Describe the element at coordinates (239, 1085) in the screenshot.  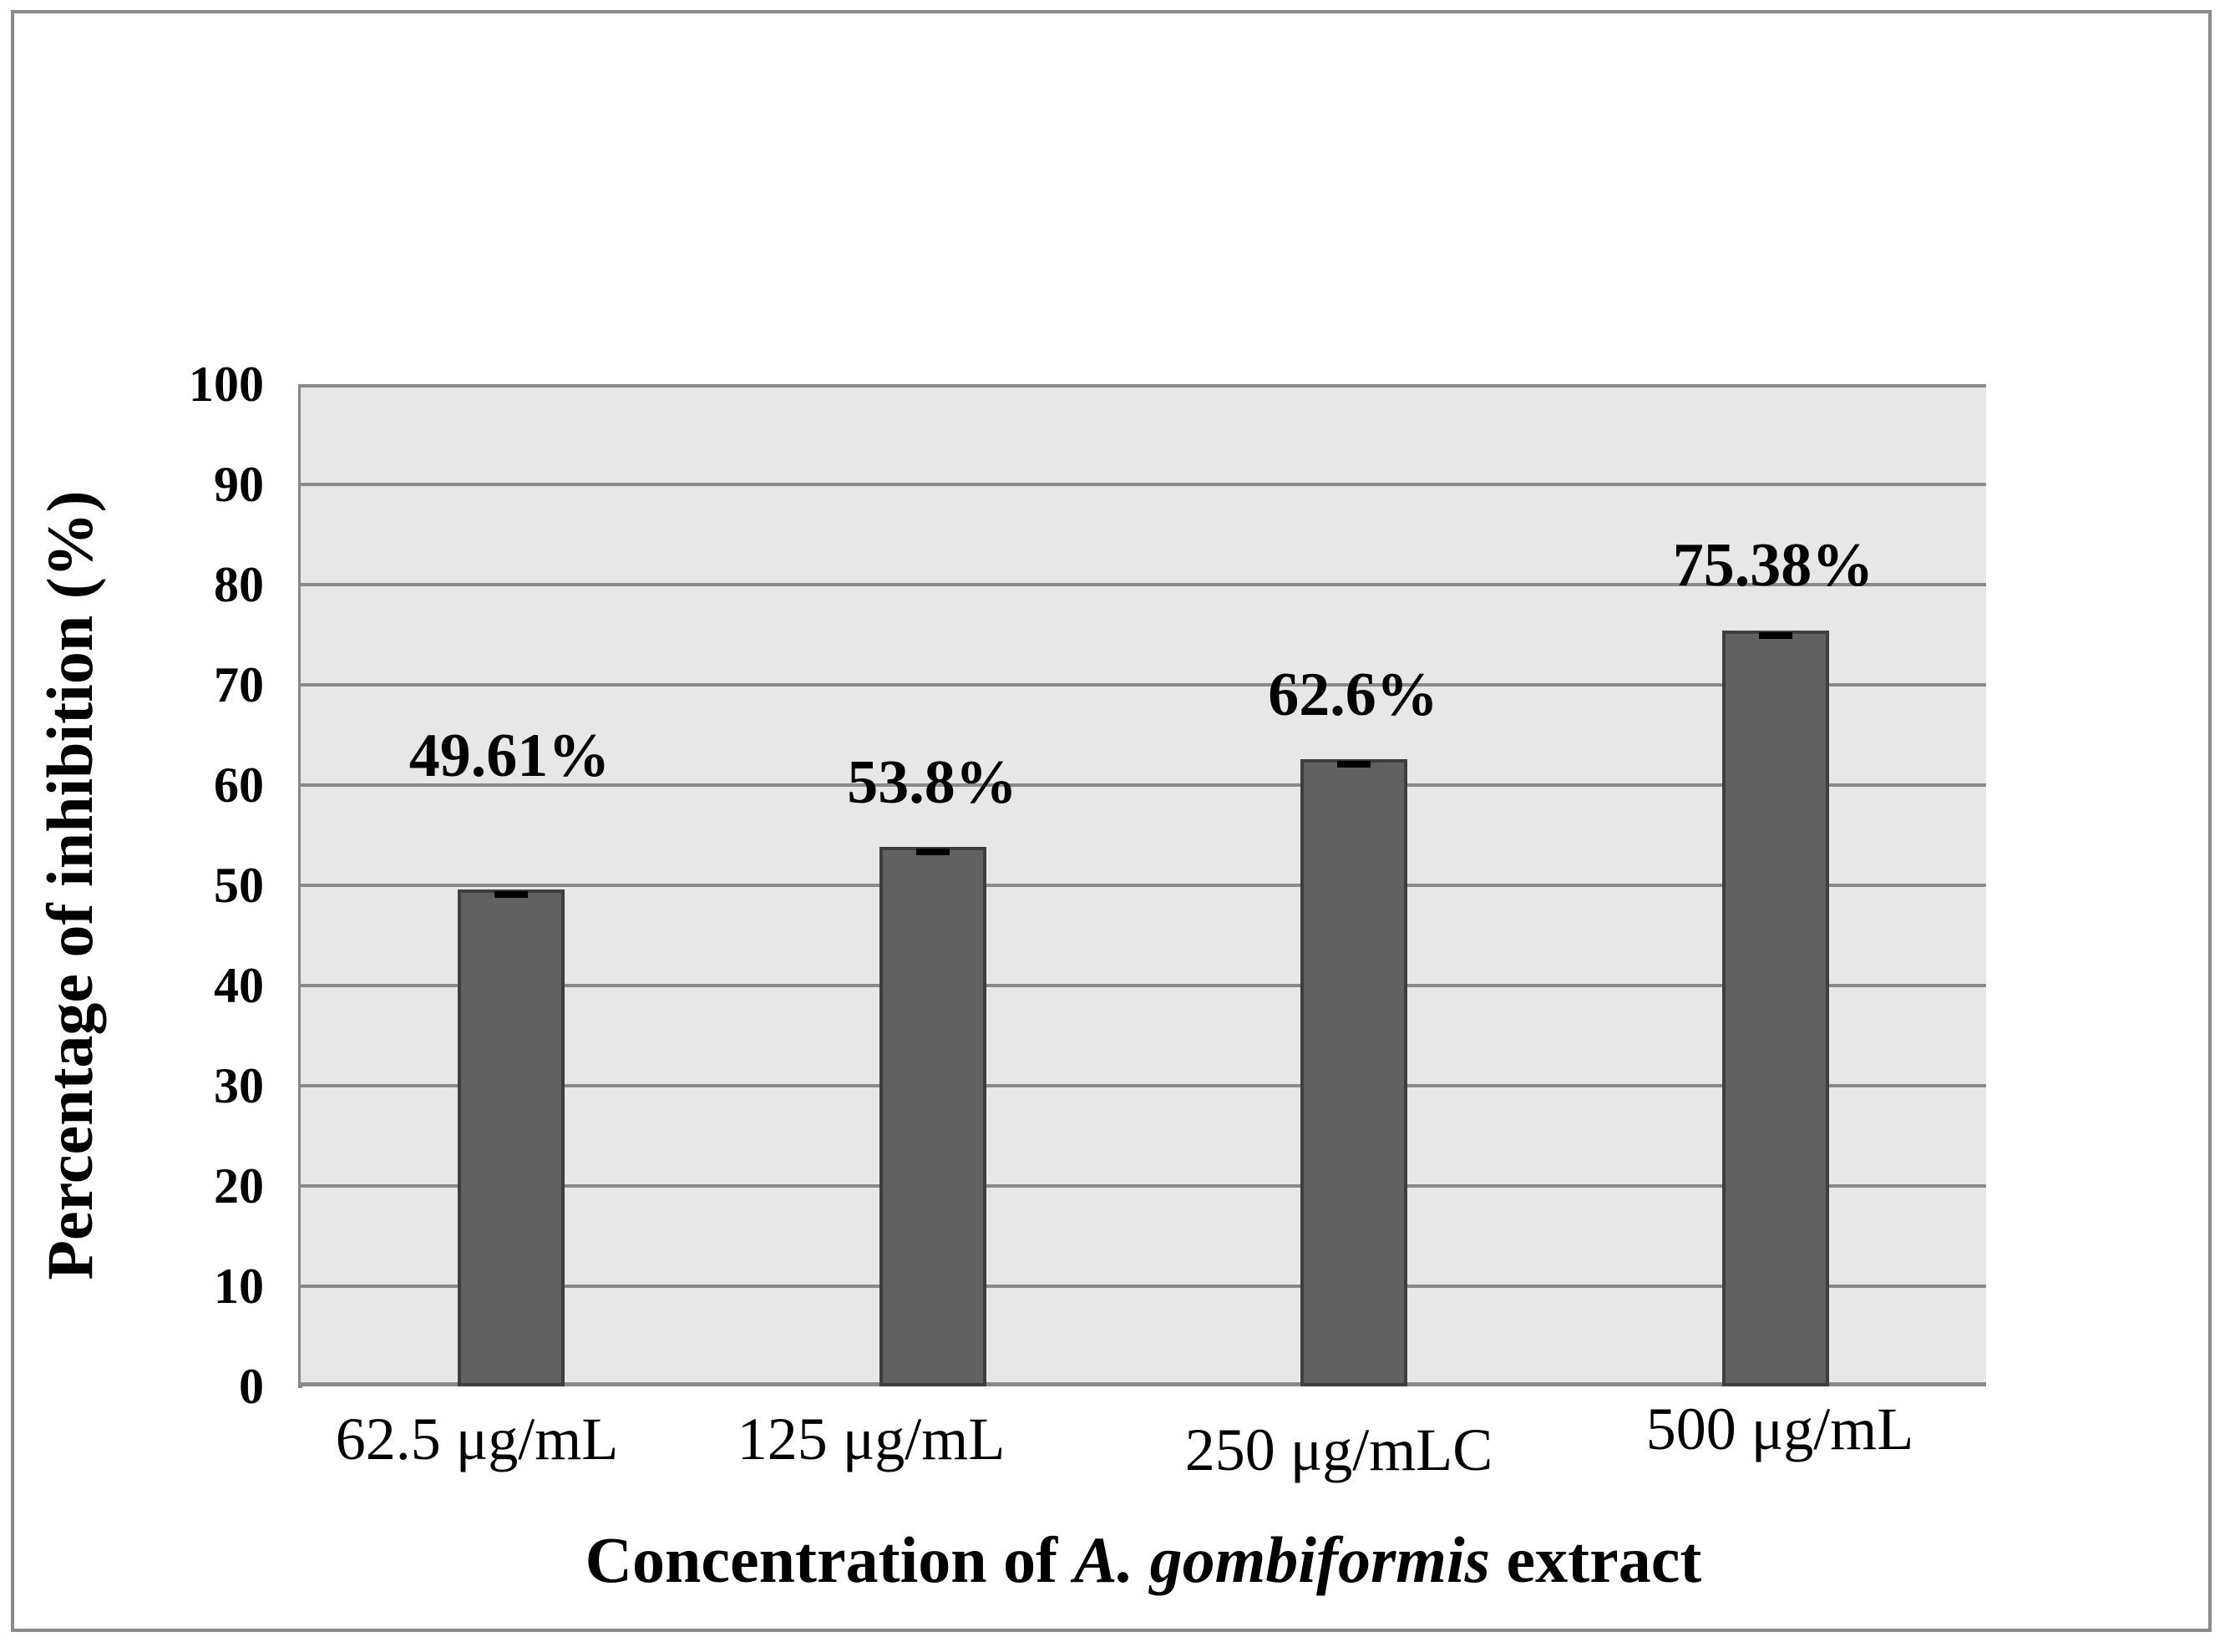
I see `y-tick-label-30: 30` at that location.